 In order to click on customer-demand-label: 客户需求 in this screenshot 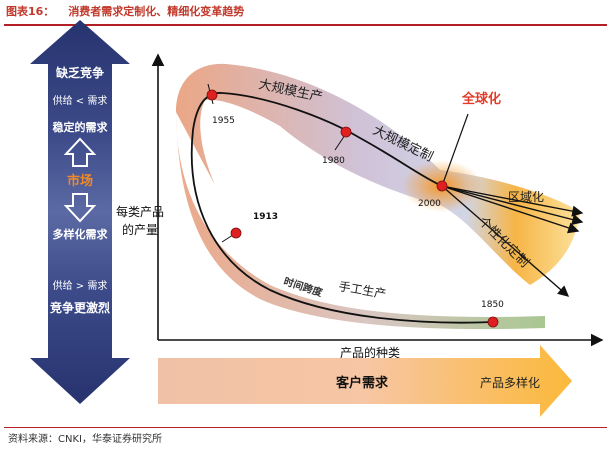, I will do `click(362, 383)`.